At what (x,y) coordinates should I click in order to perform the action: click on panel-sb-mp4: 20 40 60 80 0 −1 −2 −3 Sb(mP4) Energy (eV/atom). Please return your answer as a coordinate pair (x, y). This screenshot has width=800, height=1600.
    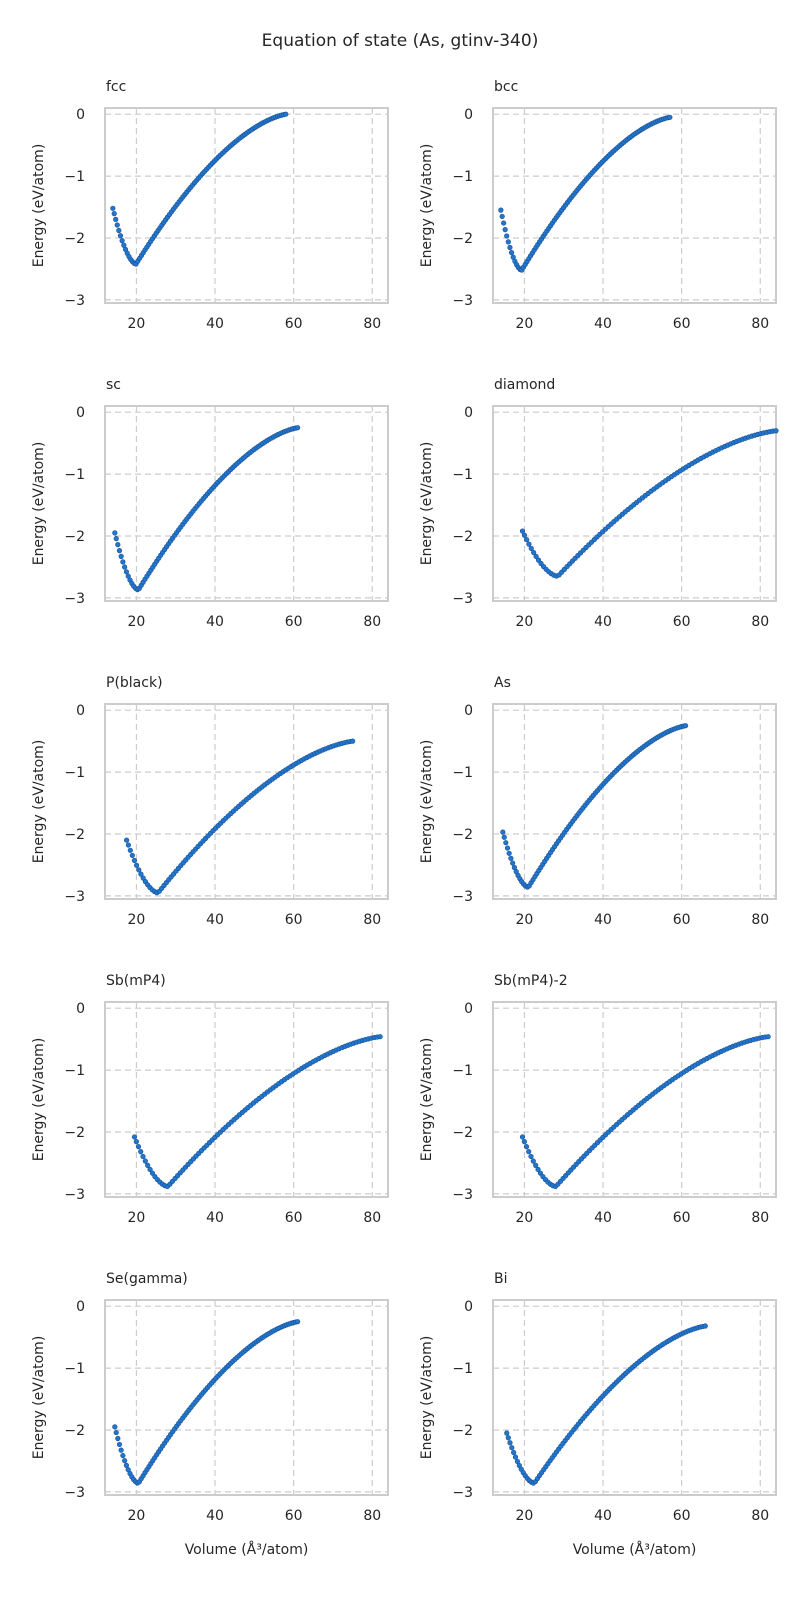
    Looking at the image, I should click on (210, 1099).